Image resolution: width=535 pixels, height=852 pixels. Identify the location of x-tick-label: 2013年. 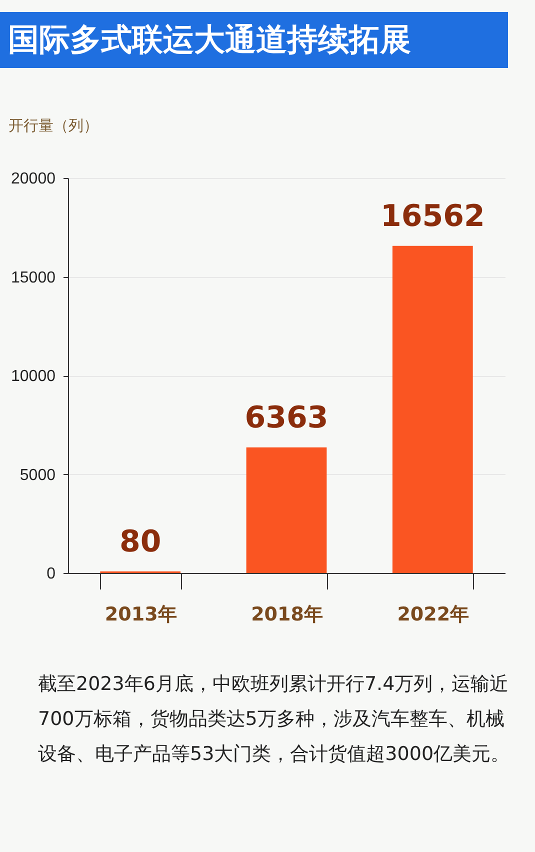
(140, 615).